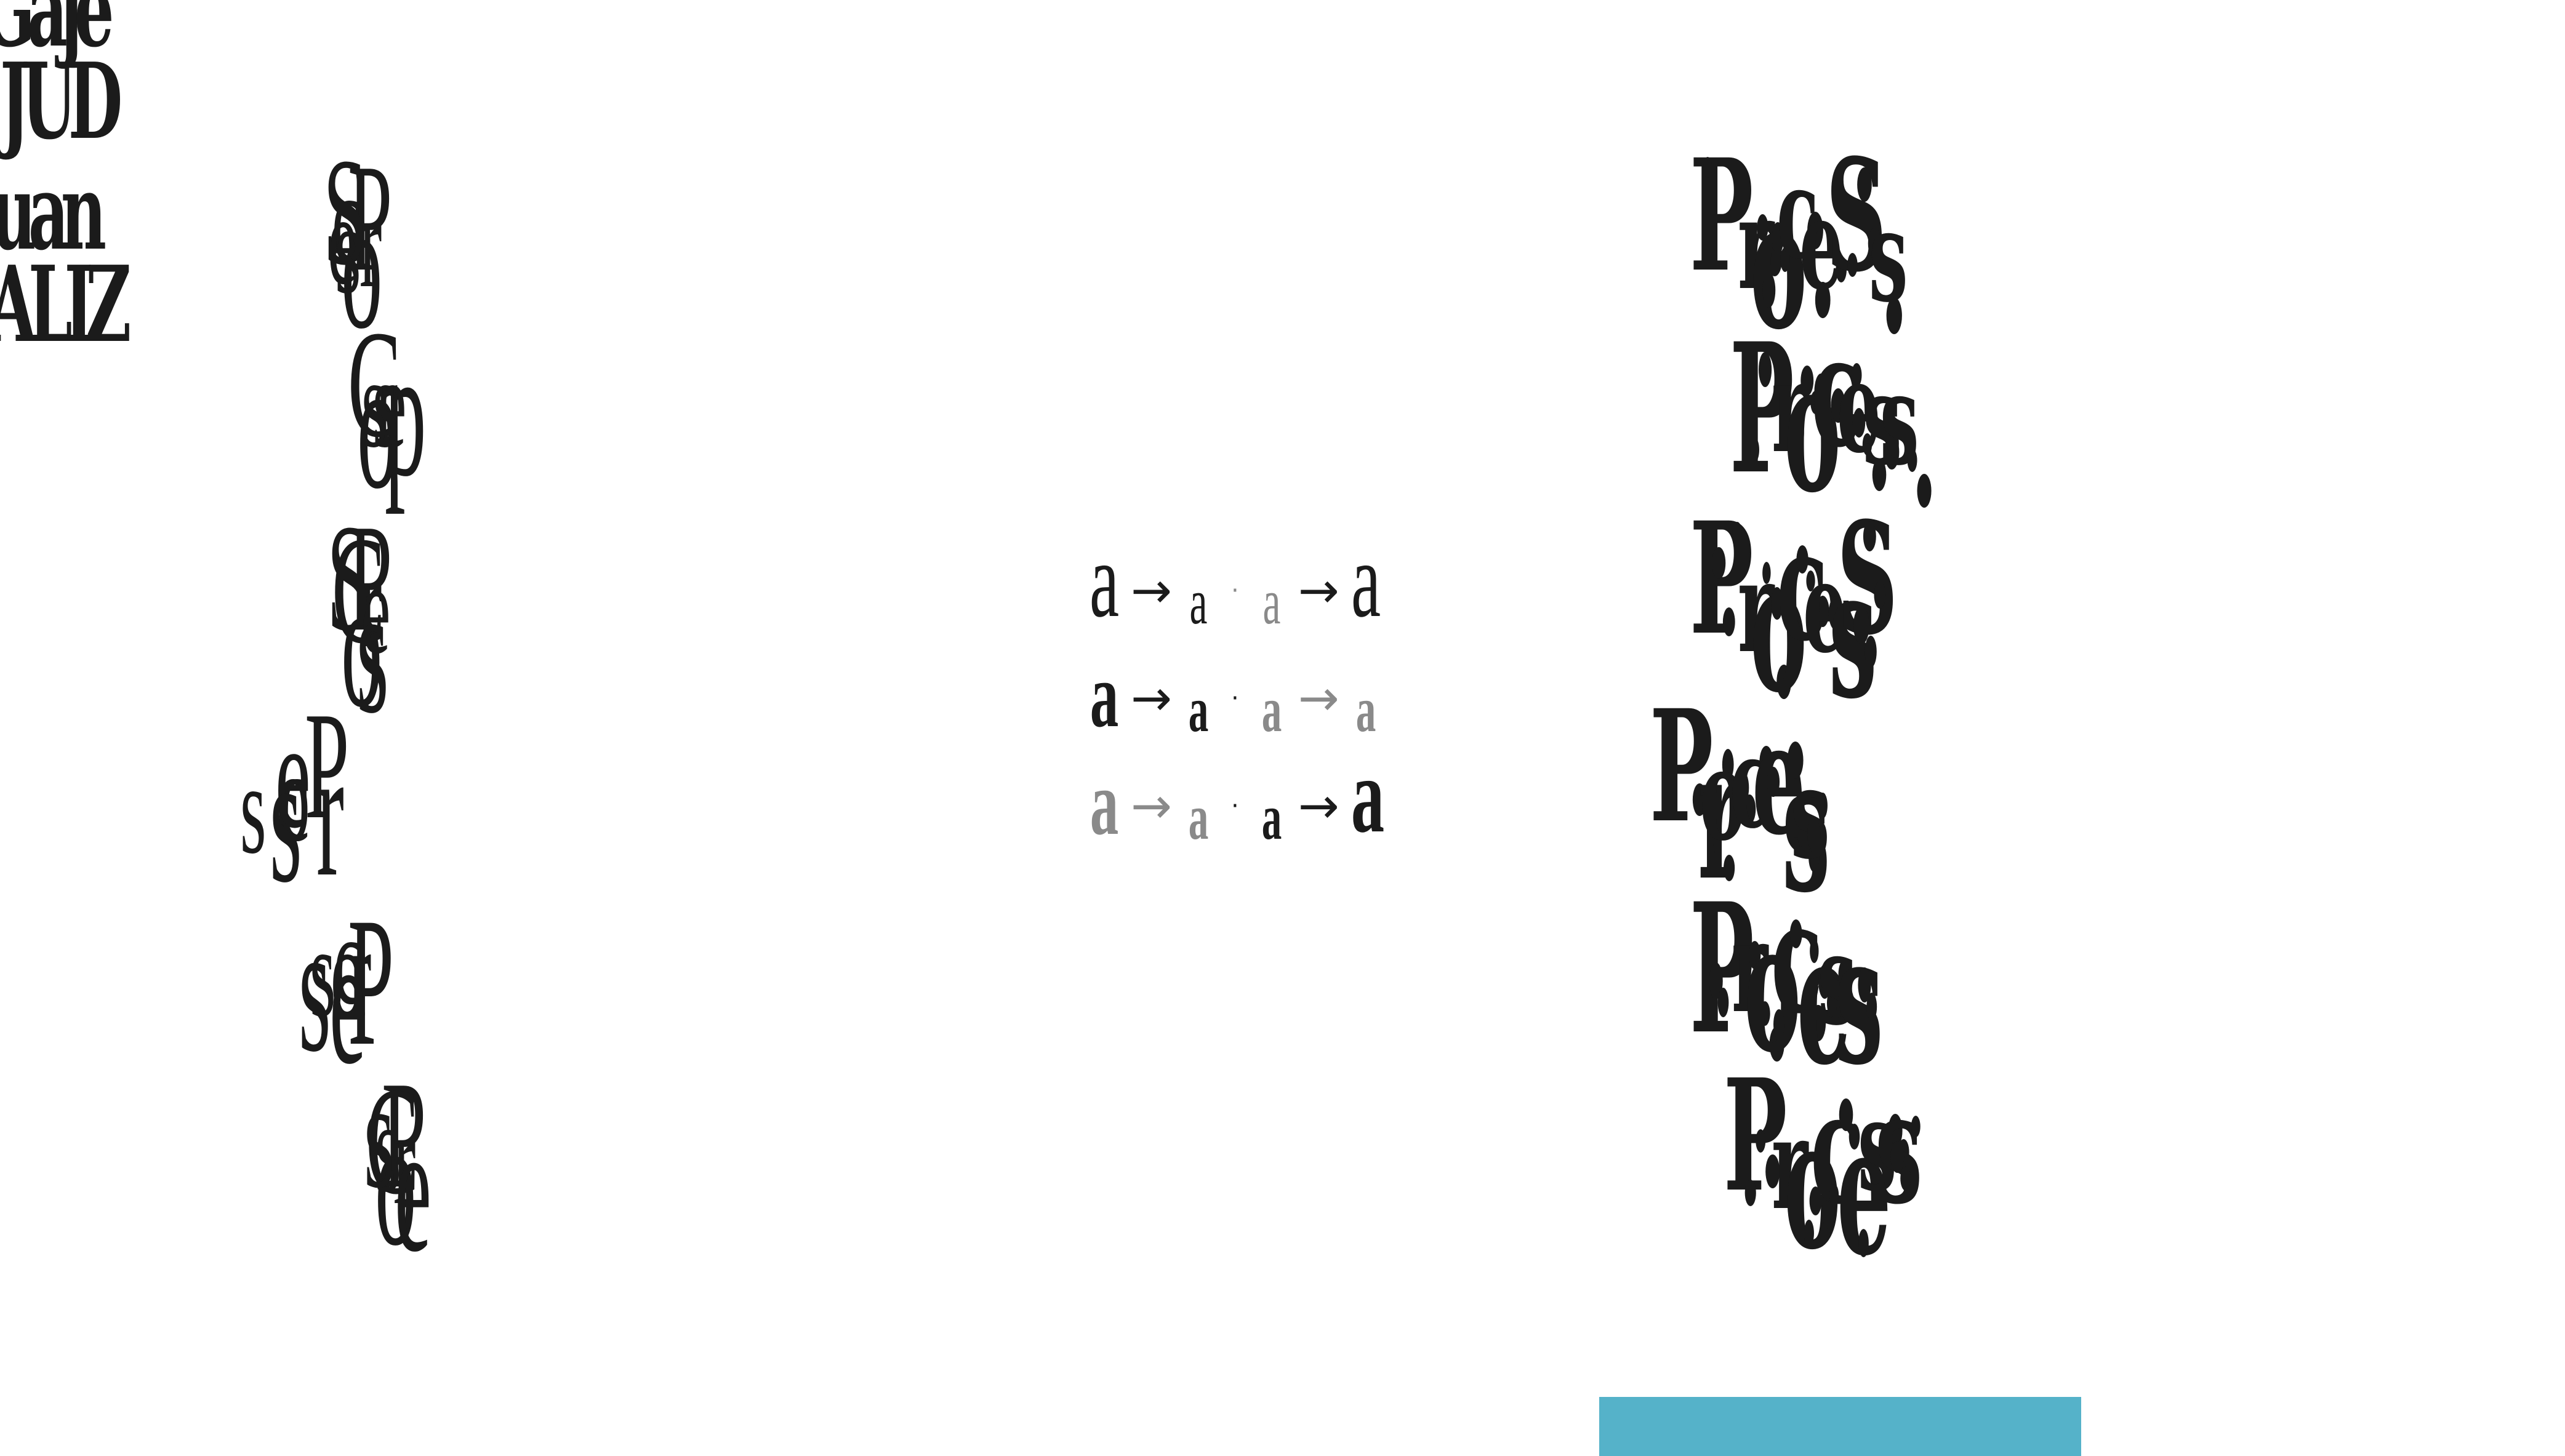 The height and width of the screenshot is (1456, 2565). Describe the element at coordinates (57, 35) in the screenshot. I see `specimen-line: Gaje` at that location.